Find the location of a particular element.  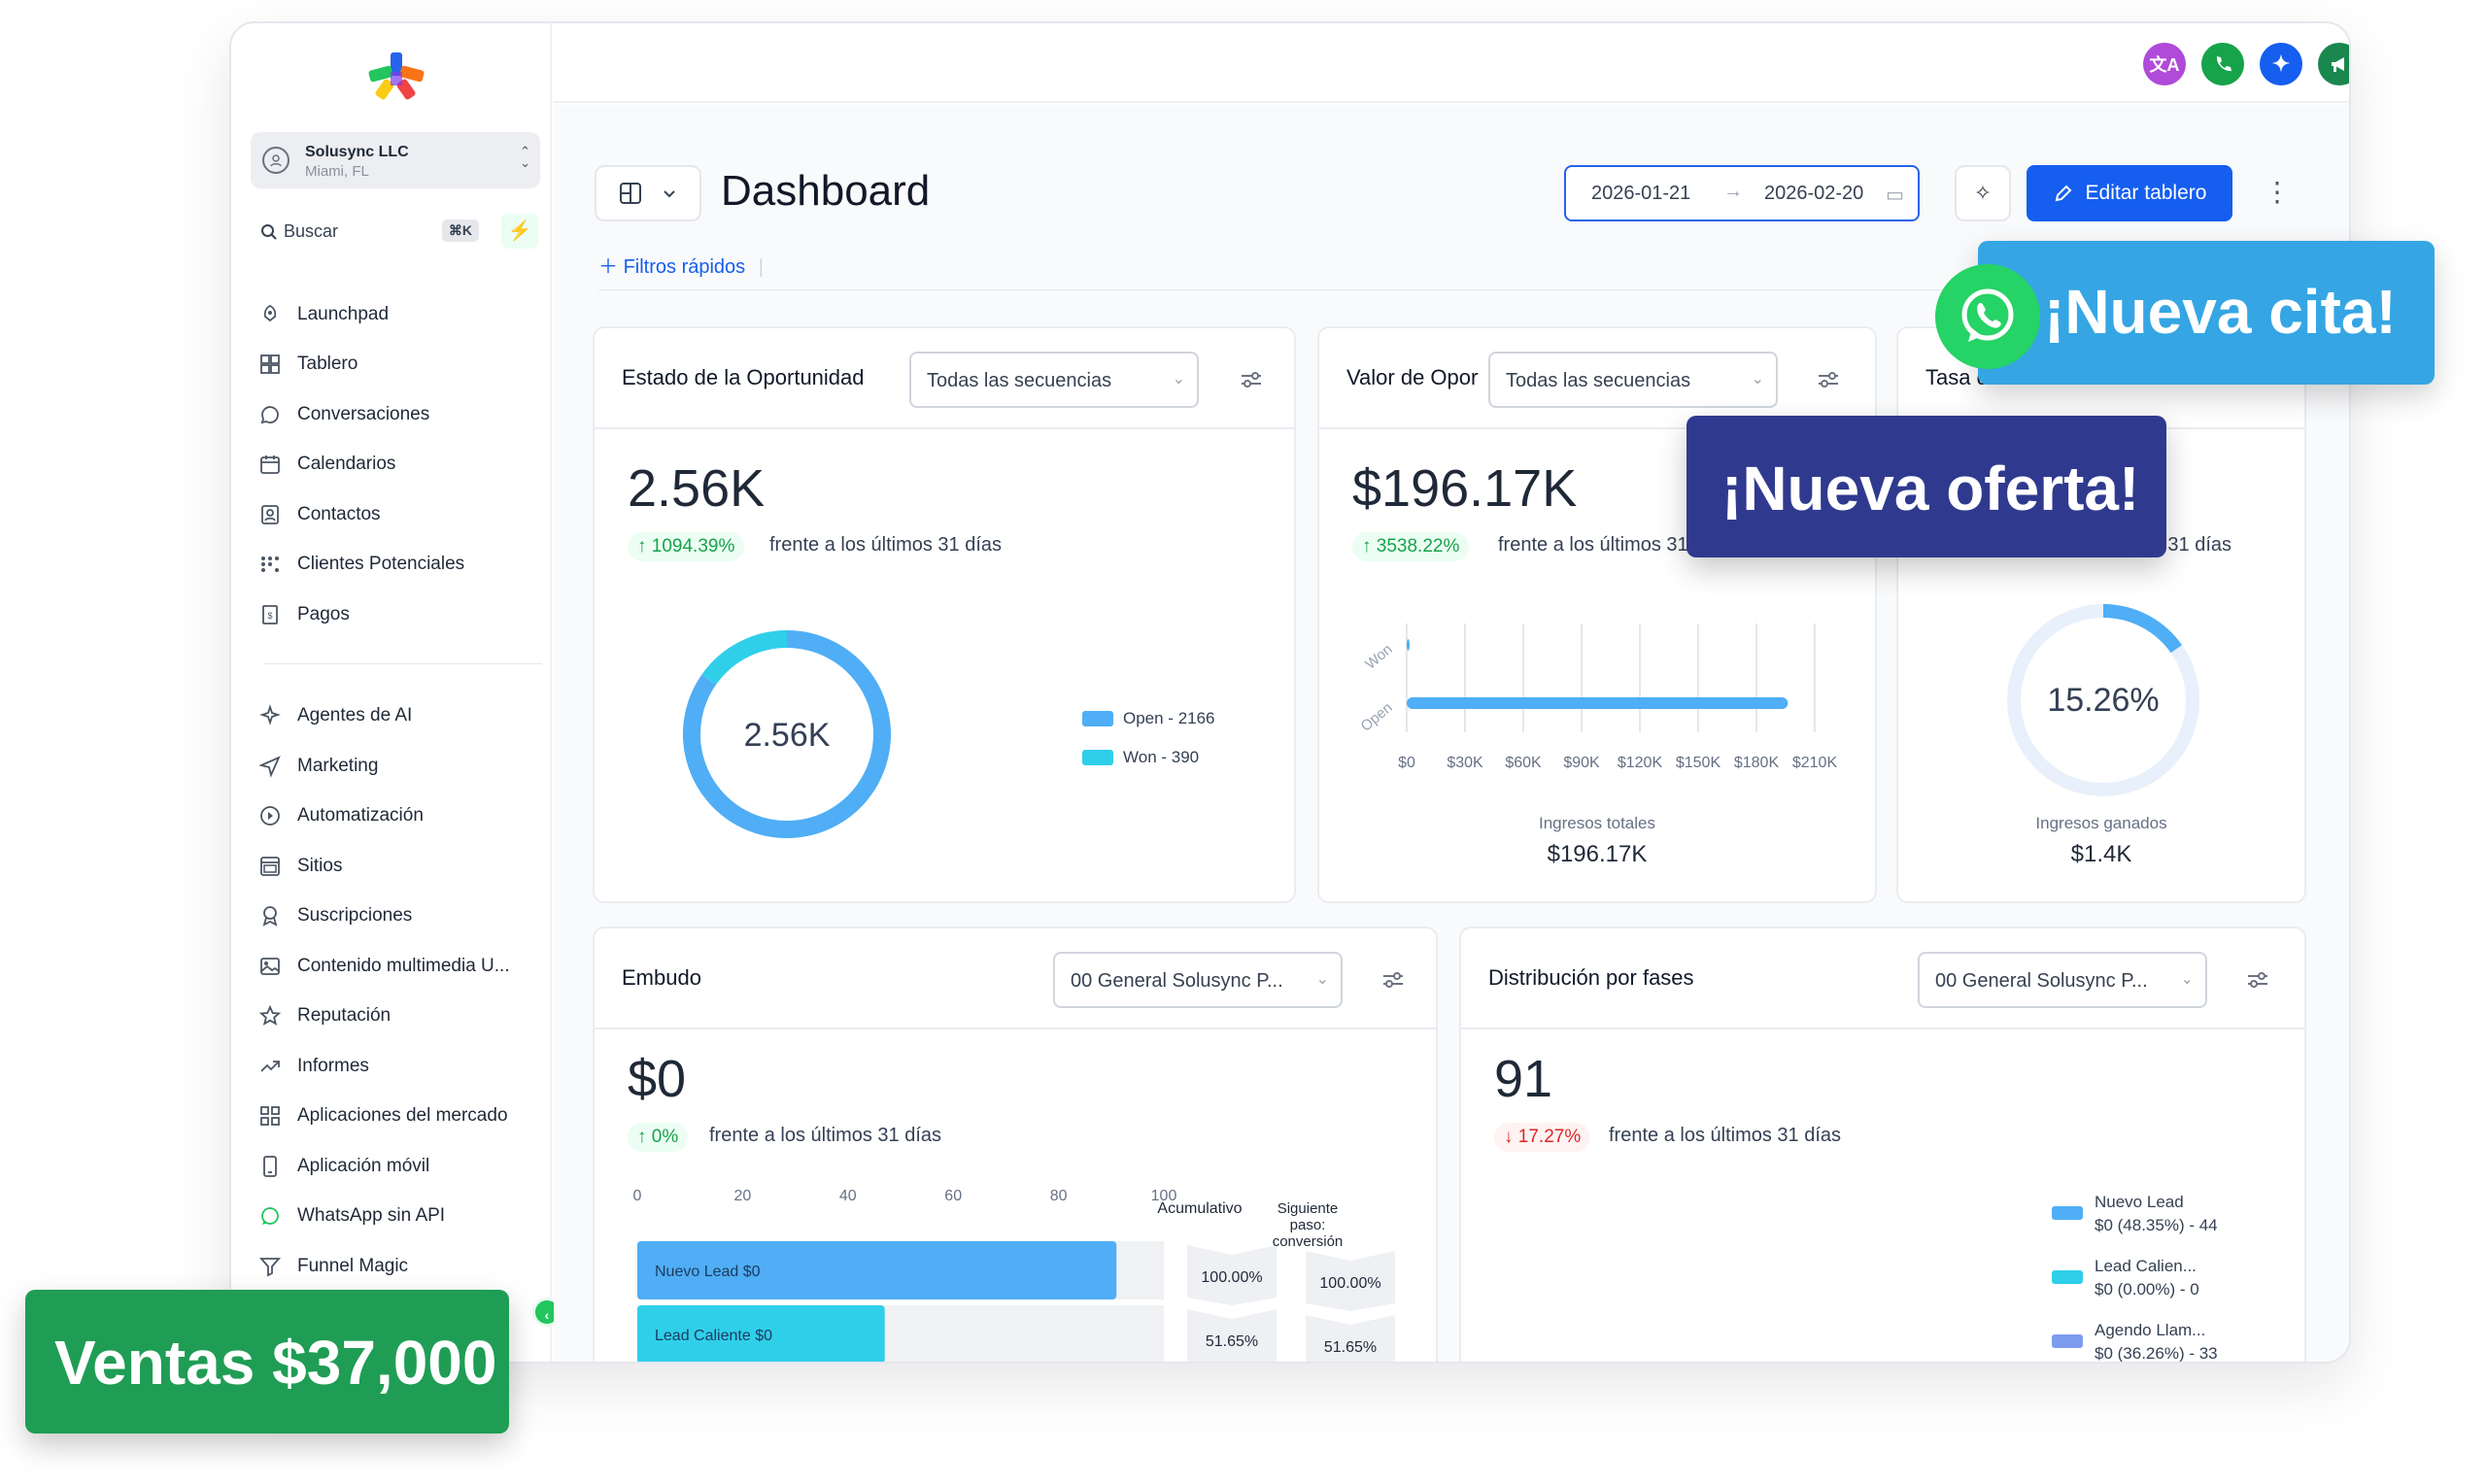

sidebar-item-opportunities: Clientes Potenciales is located at coordinates (402, 565).